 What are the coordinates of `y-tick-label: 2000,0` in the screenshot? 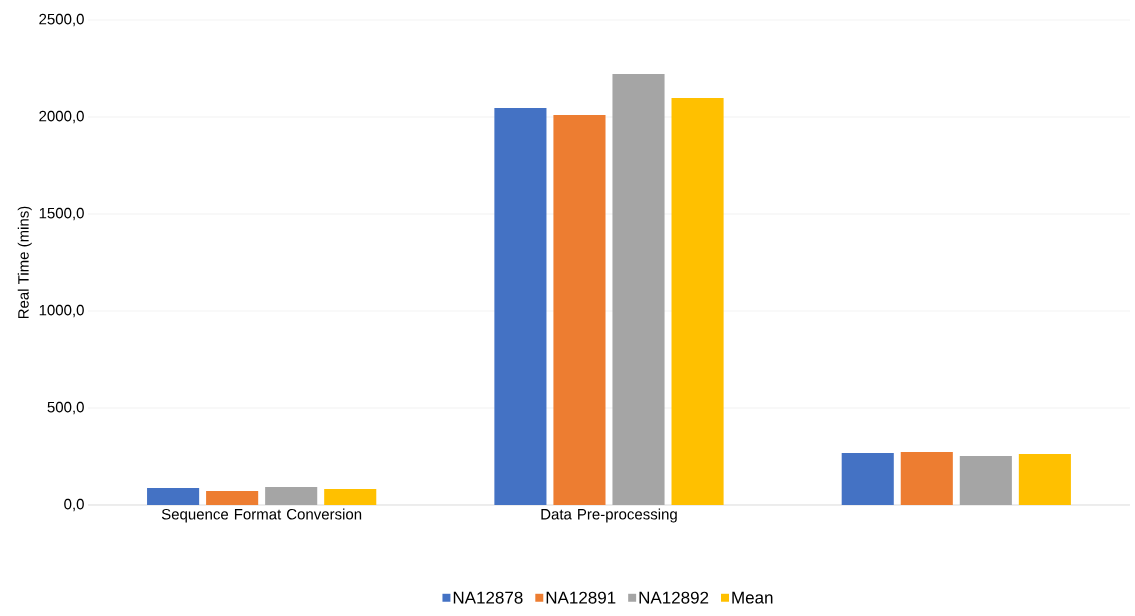 It's located at (61, 117).